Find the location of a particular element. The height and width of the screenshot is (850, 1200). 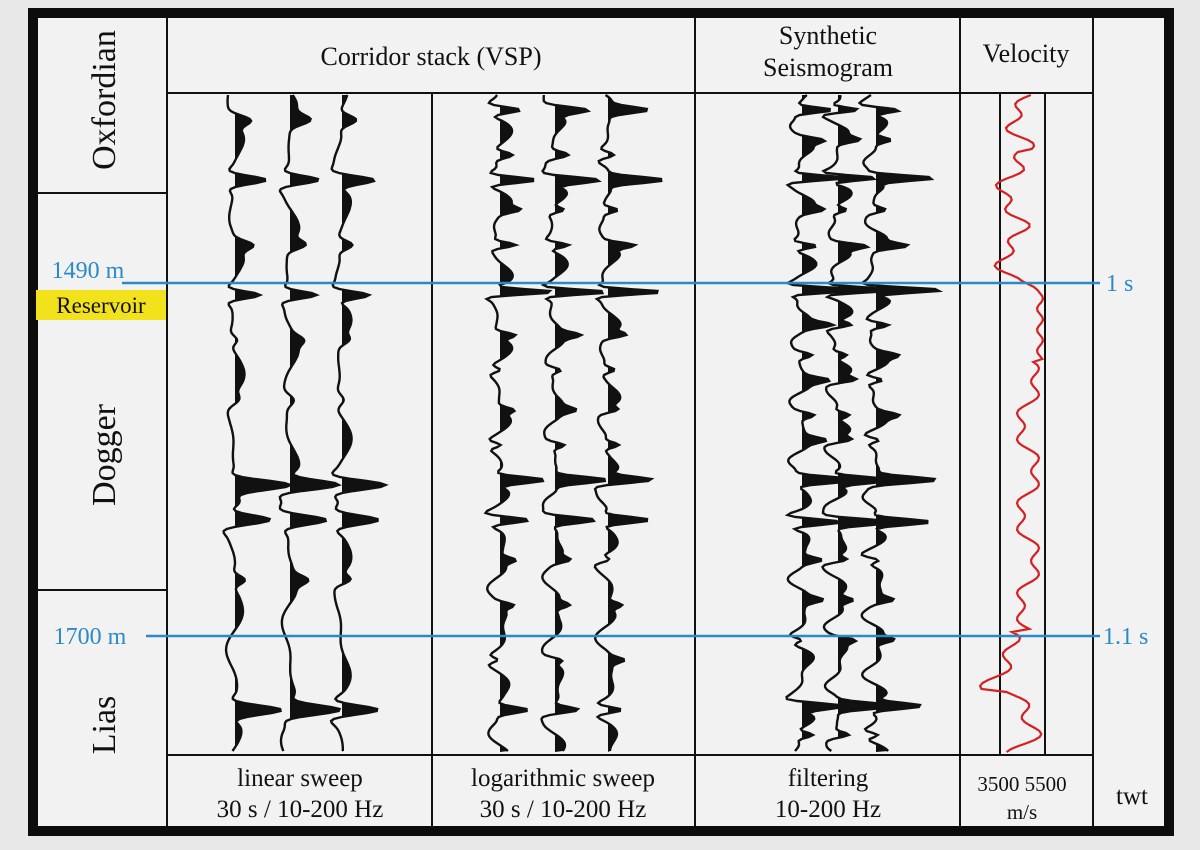

log-sweep-params: 30 s / 10-200 Hz is located at coordinates (563, 809).